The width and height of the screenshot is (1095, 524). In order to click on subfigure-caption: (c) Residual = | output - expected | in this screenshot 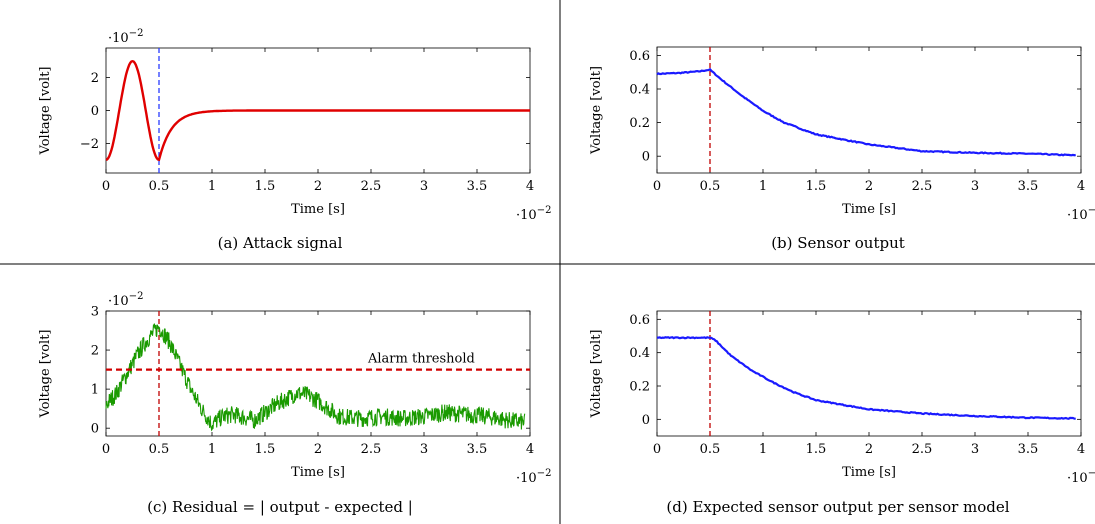, I will do `click(280, 507)`.